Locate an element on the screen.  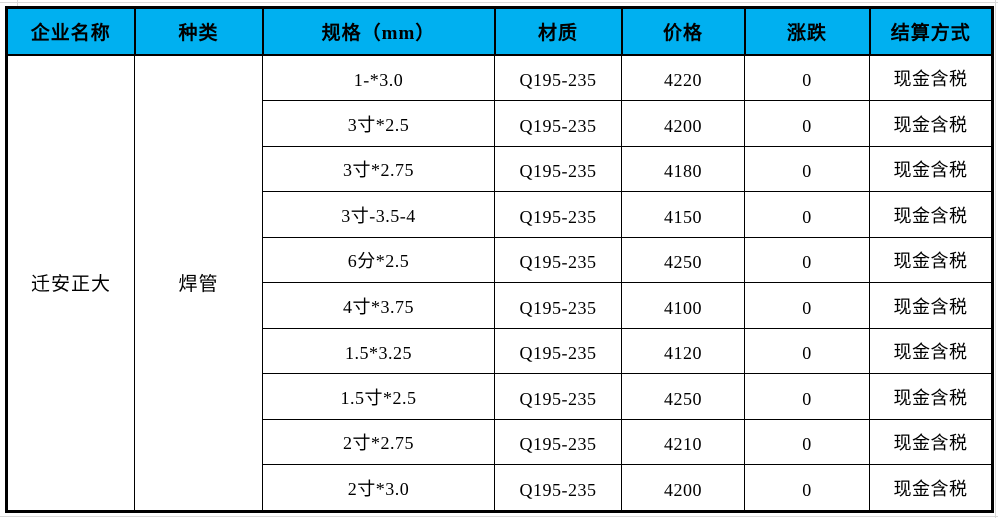
cell-spec: 1.5*3.25 is located at coordinates (378, 351).